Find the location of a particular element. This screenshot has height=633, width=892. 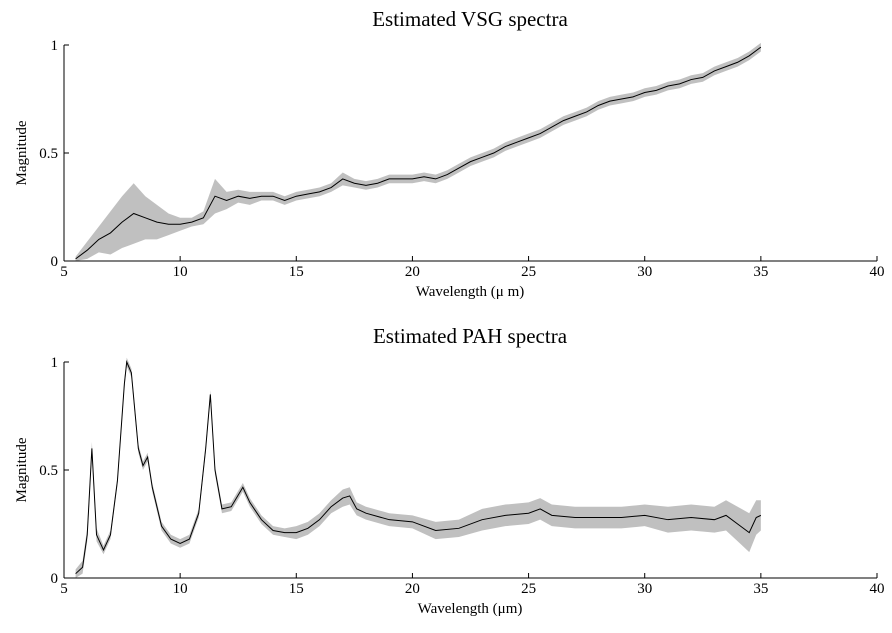

chart-title: Estimated PAH spectra is located at coordinates (470, 336).